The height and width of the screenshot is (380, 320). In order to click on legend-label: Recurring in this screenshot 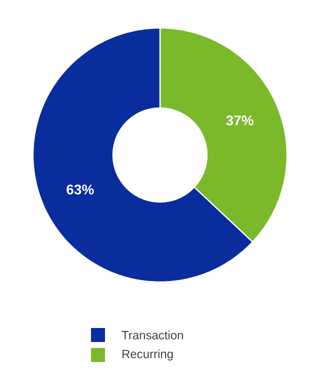, I will do `click(147, 355)`.